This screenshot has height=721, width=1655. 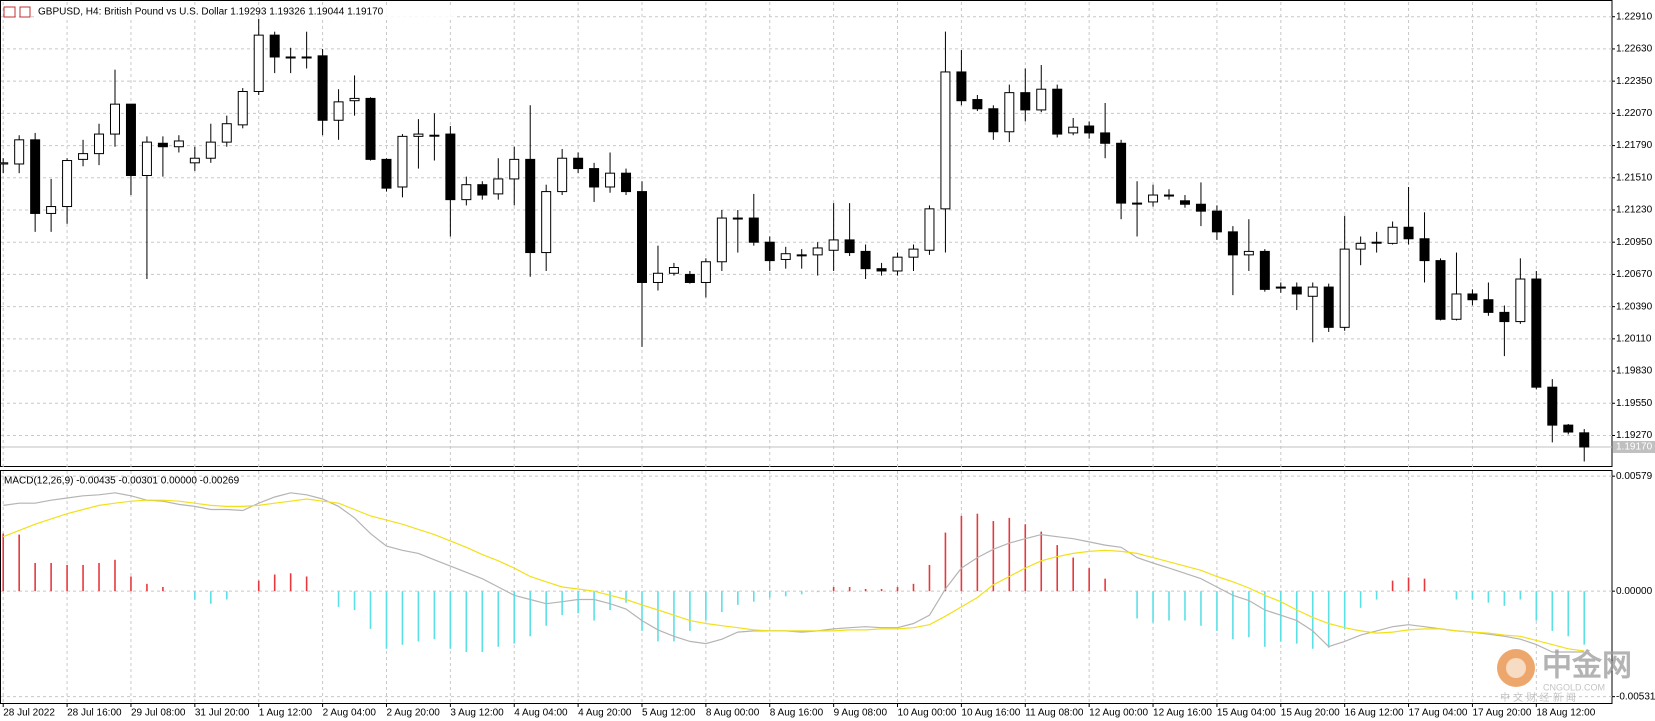 I want to click on x-tick-label: 15 Aug 04:00, so click(x=1246, y=713).